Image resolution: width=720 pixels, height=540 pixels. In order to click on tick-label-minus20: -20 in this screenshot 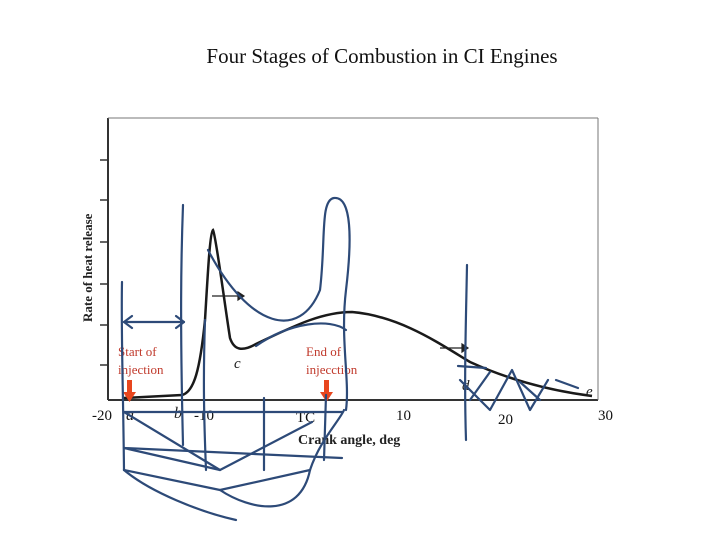, I will do `click(102, 416)`.